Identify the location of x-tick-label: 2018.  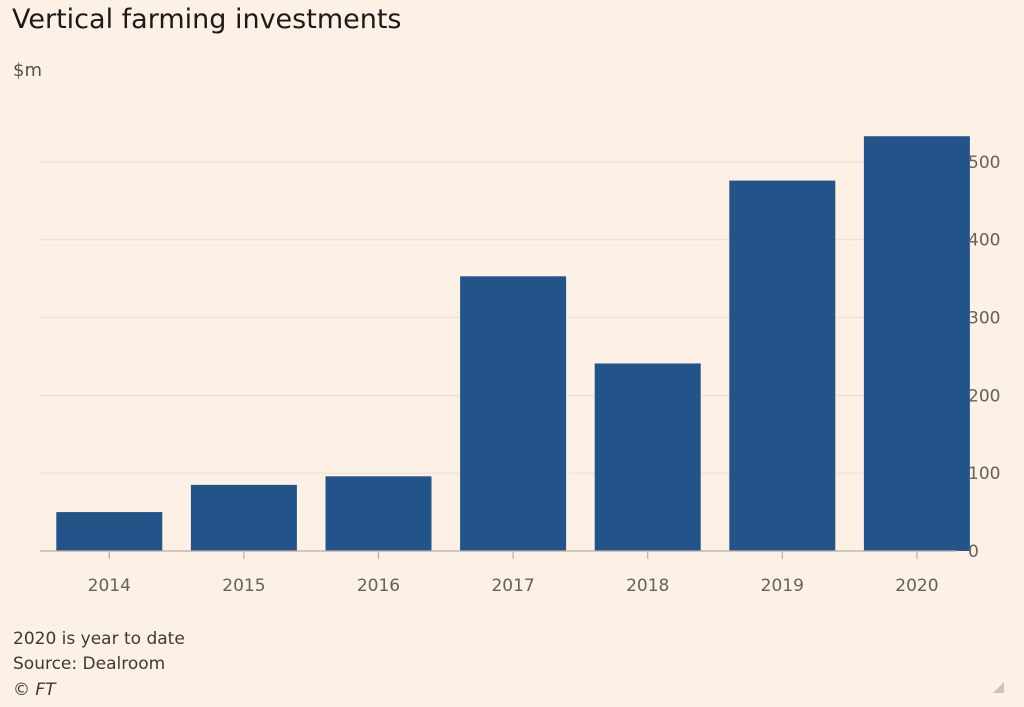
(647, 586).